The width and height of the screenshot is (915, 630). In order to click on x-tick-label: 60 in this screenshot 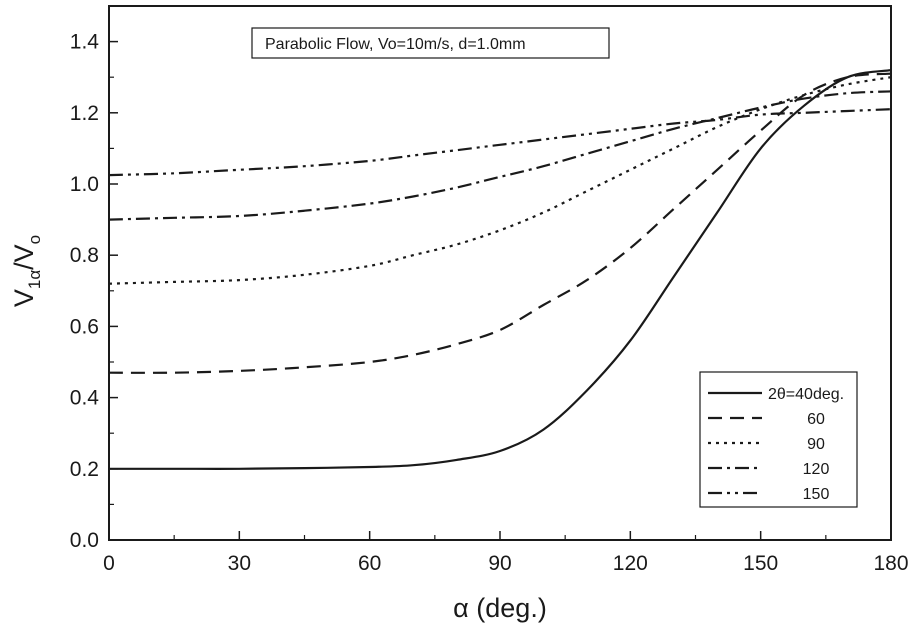, I will do `click(369, 563)`.